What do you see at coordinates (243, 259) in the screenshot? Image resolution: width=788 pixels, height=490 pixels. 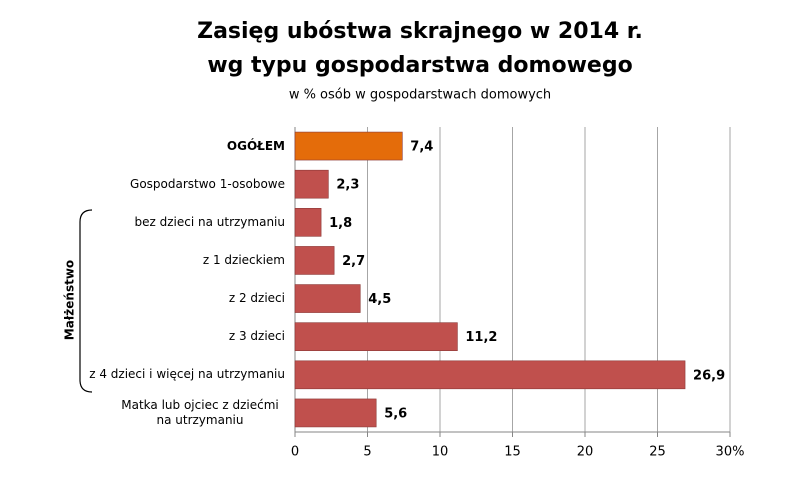 I see `y-tick-label: z 1 dzieckiem` at bounding box center [243, 259].